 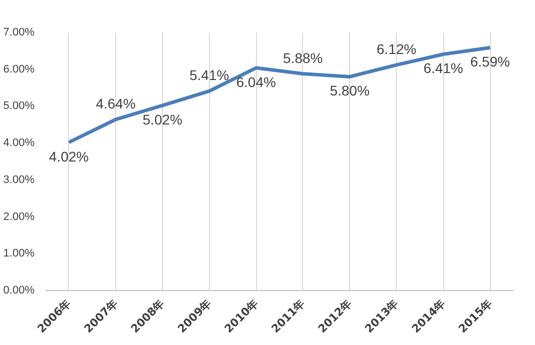 What do you see at coordinates (19, 69) in the screenshot?
I see `y-tick-label: 6.00%` at bounding box center [19, 69].